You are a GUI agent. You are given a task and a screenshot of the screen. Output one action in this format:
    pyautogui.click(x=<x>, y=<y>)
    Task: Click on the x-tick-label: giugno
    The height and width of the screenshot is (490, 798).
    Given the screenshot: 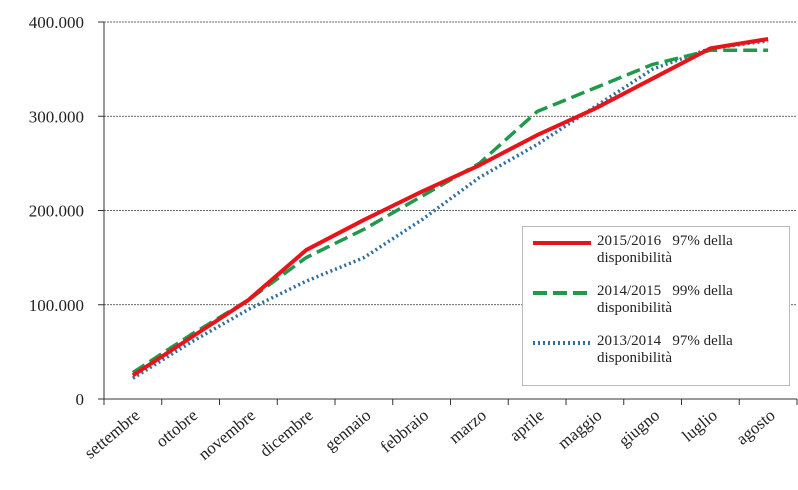 What is the action you would take?
    pyautogui.click(x=639, y=428)
    